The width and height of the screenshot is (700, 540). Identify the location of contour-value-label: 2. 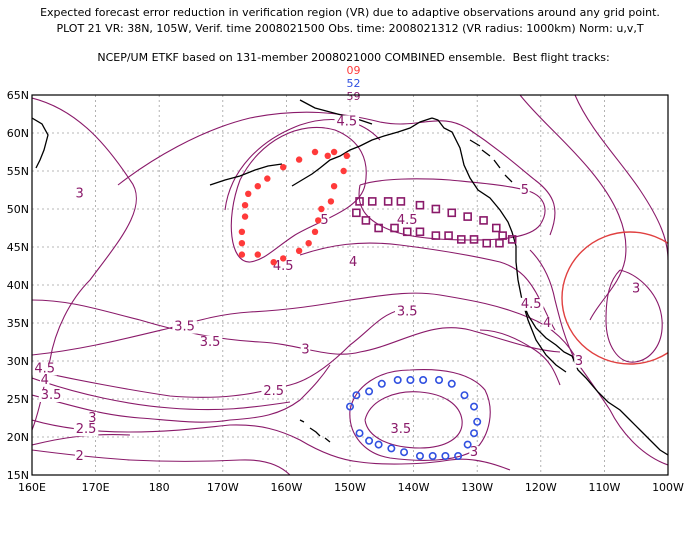
(80, 456).